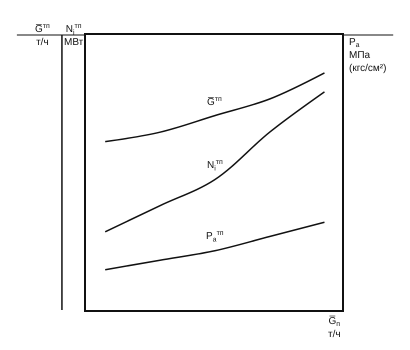  What do you see at coordinates (214, 102) in the screenshot?
I see `series-label: G̅$^{тп}$` at bounding box center [214, 102].